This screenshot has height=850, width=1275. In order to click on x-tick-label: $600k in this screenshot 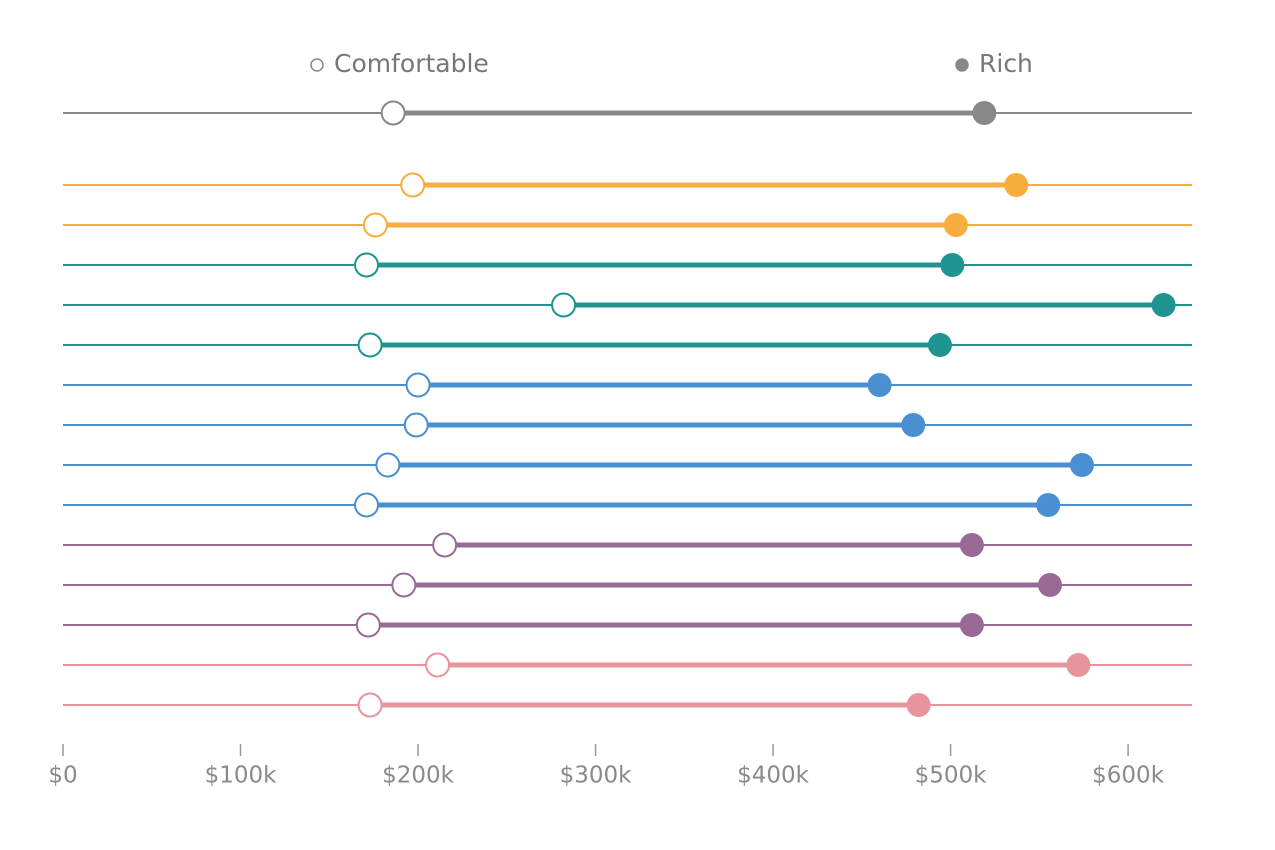, I will do `click(1128, 776)`.